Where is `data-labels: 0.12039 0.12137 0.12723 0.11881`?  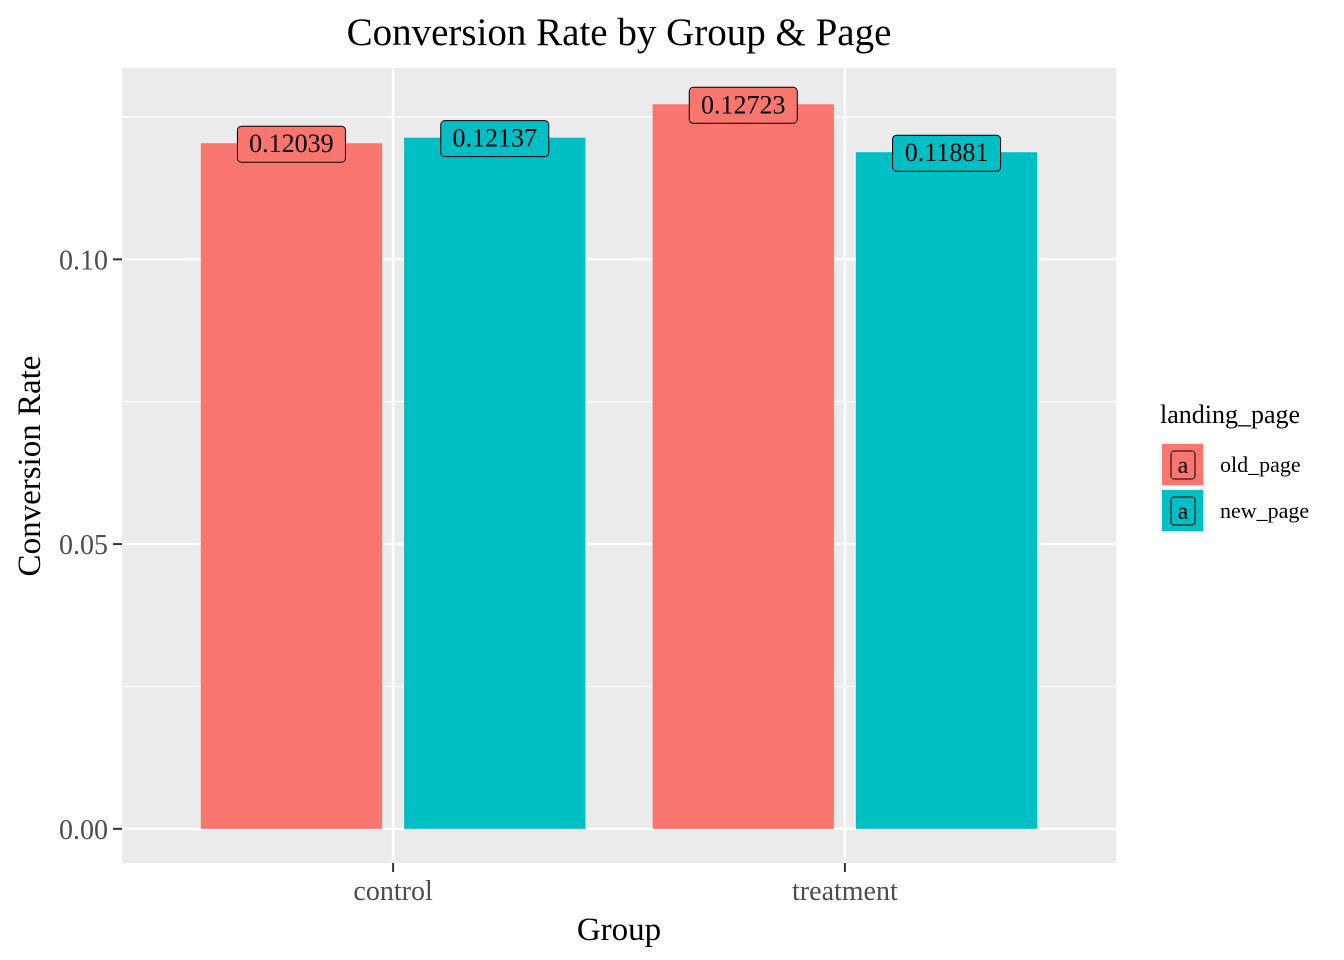
data-labels: 0.12039 0.12137 0.12723 0.11881 is located at coordinates (619, 129).